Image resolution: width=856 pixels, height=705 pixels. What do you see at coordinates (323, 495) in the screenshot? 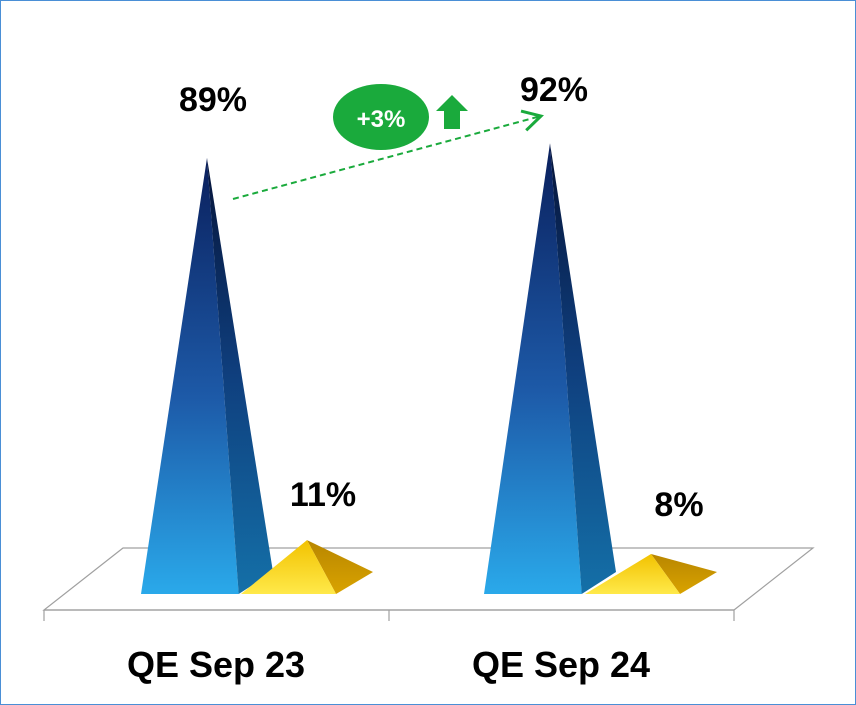
I see `data-label-series2-qe-sep-23: 11%` at bounding box center [323, 495].